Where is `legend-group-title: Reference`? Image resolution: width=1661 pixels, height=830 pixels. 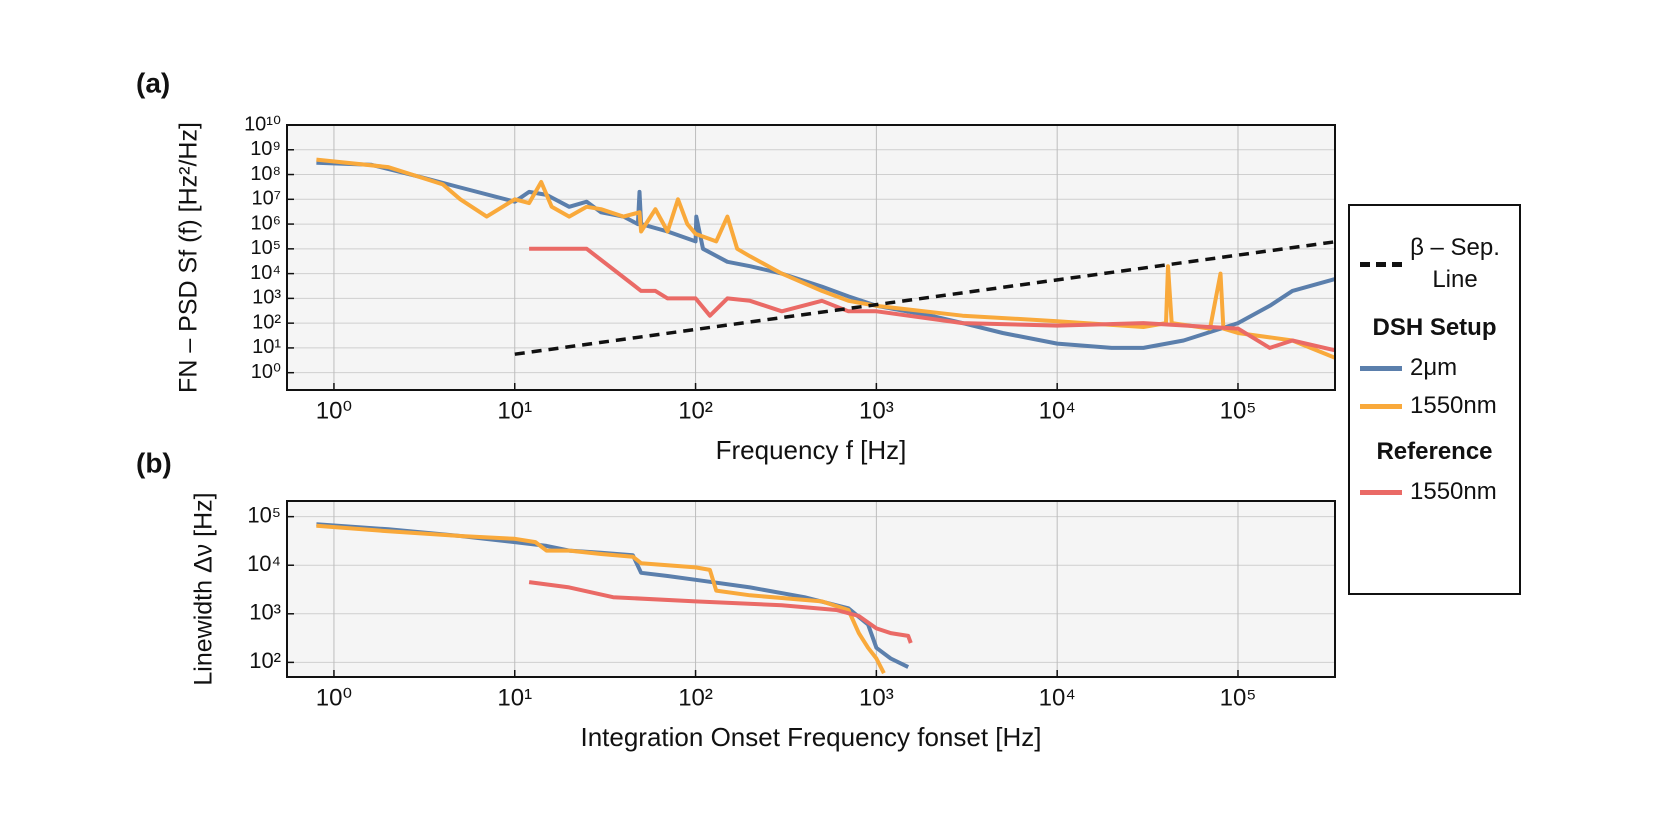 legend-group-title: Reference is located at coordinates (1434, 451).